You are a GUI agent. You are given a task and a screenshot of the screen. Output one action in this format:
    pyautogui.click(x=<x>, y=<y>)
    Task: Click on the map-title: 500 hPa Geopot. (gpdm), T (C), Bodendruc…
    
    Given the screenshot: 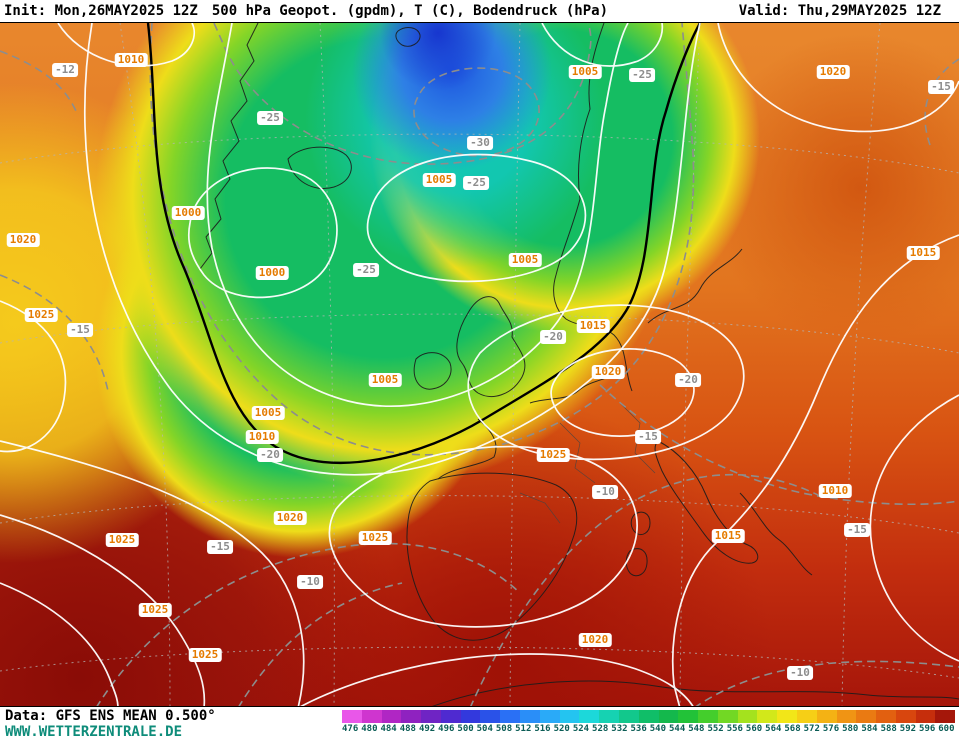 What is the action you would take?
    pyautogui.click(x=410, y=11)
    